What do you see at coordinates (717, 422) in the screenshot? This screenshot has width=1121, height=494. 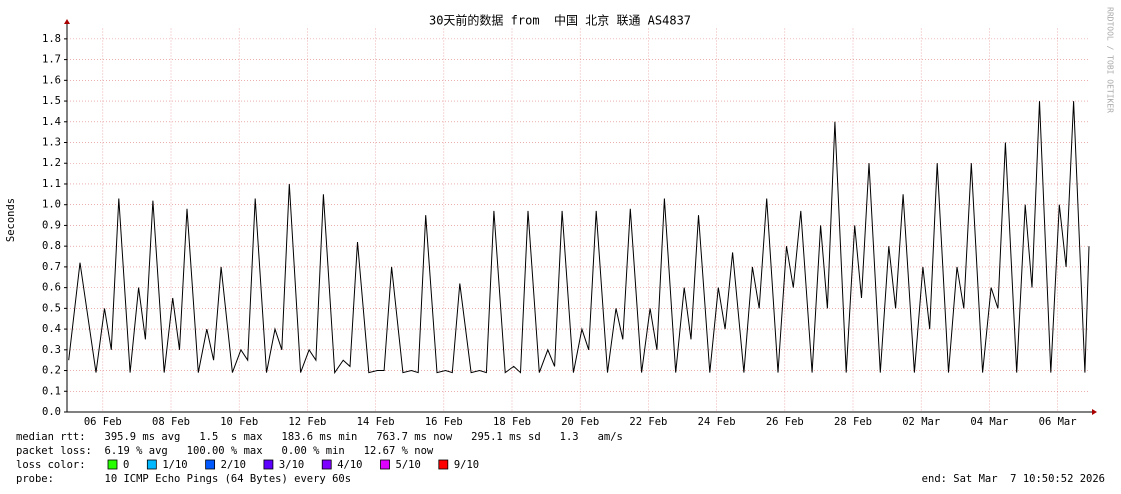 I see `x-tick-label: 24 Feb` at bounding box center [717, 422].